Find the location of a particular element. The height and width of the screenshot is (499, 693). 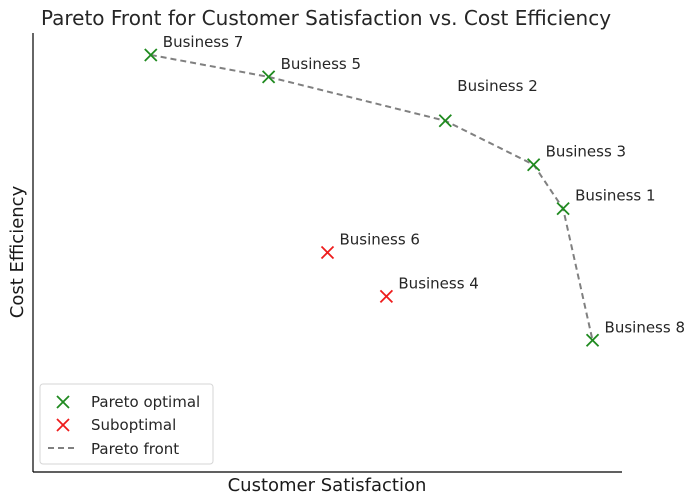

legend-box is located at coordinates (126, 424).